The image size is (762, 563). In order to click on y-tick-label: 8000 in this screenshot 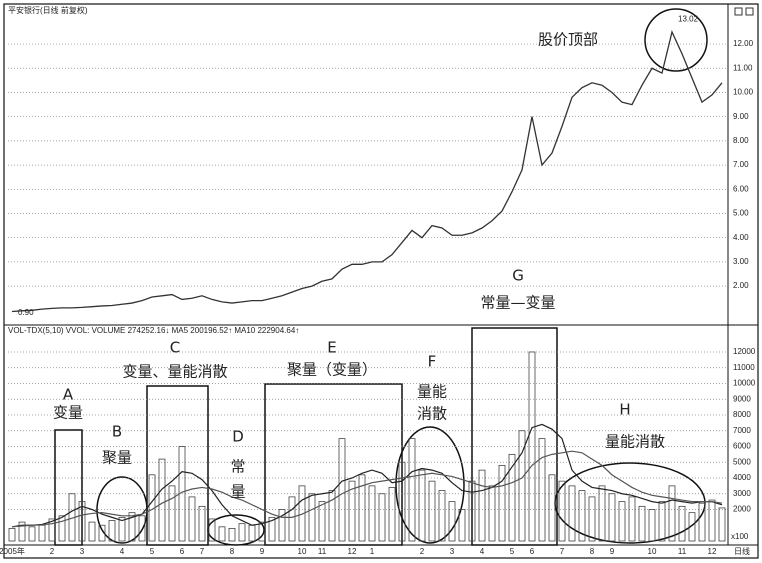, I will do `click(742, 414)`.